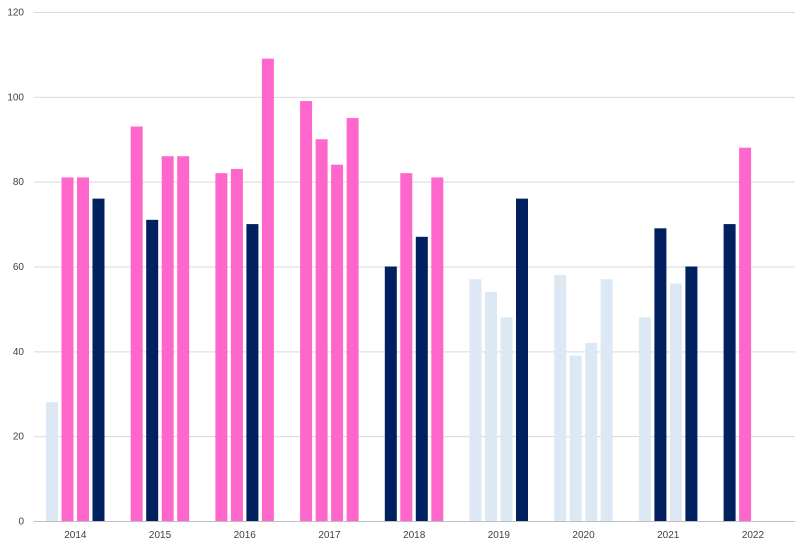  Describe the element at coordinates (15, 13) in the screenshot. I see `y-tick-label-120: 120` at that location.